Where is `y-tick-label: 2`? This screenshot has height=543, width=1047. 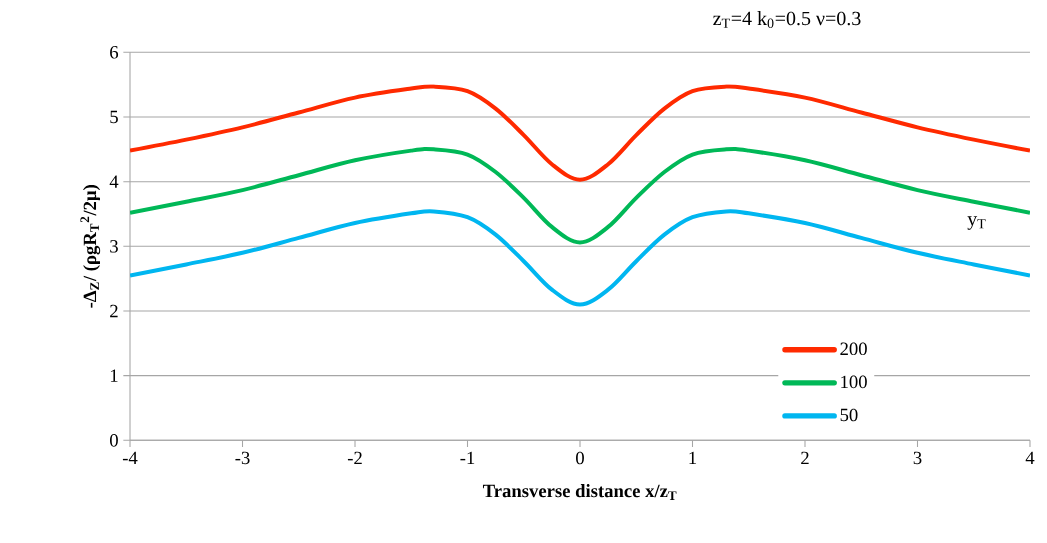 y-tick-label: 2 is located at coordinates (114, 311).